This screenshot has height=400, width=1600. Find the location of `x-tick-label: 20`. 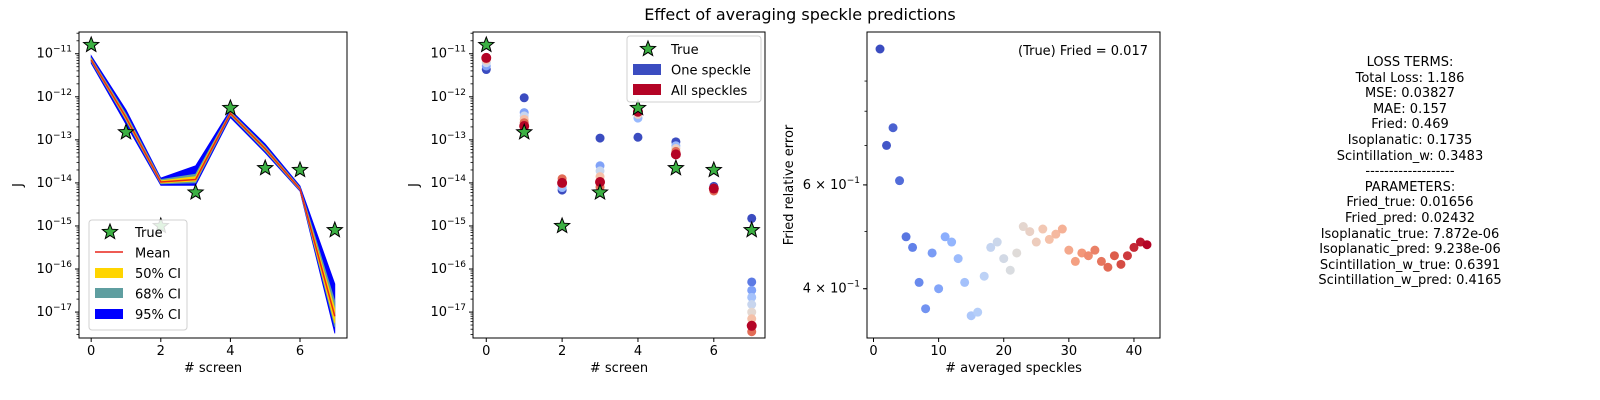

x-tick-label: 20 is located at coordinates (1003, 351).